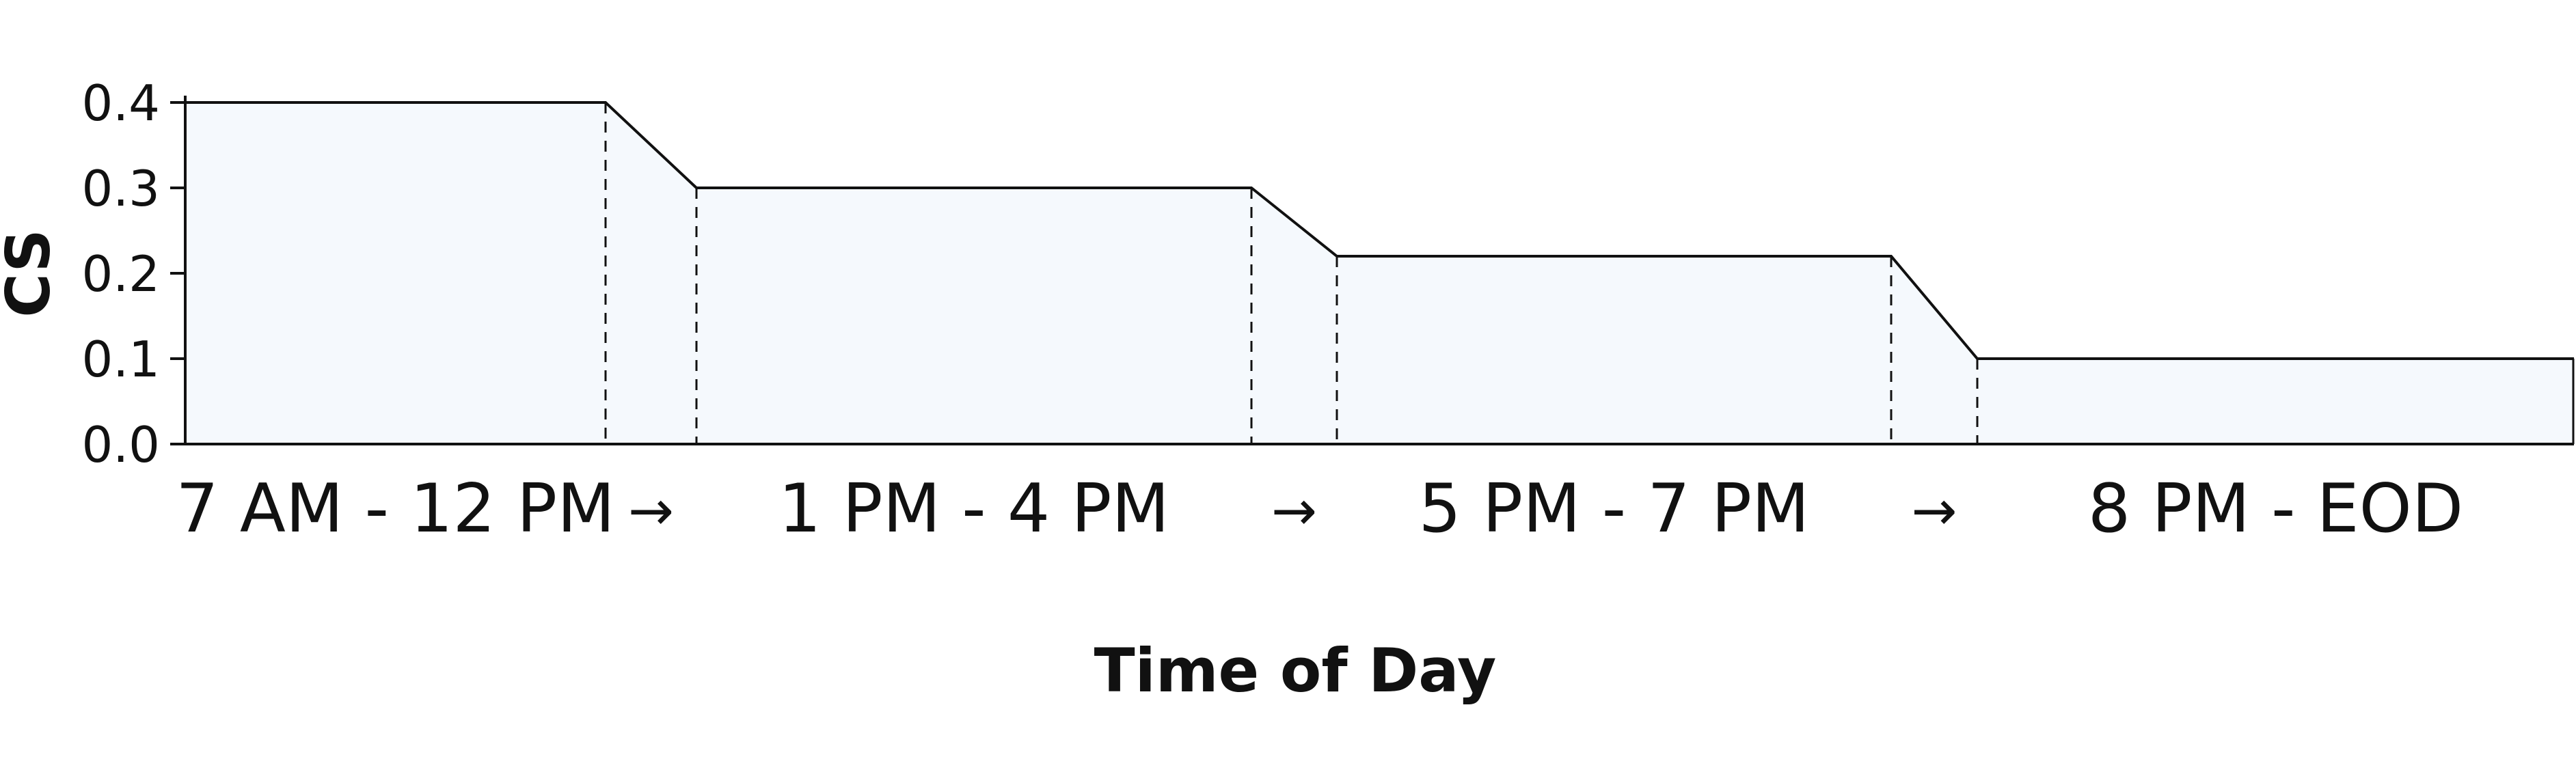  Describe the element at coordinates (121, 103) in the screenshot. I see `y-tick-label: 0.4` at that location.